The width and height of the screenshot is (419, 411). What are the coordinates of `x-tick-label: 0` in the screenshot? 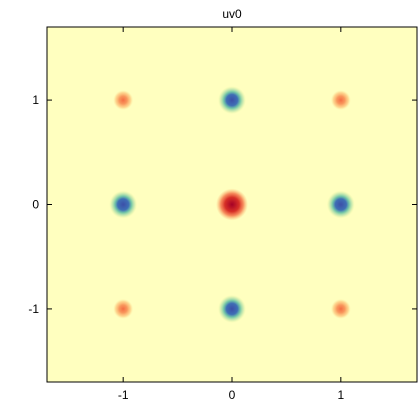 It's located at (232, 395).